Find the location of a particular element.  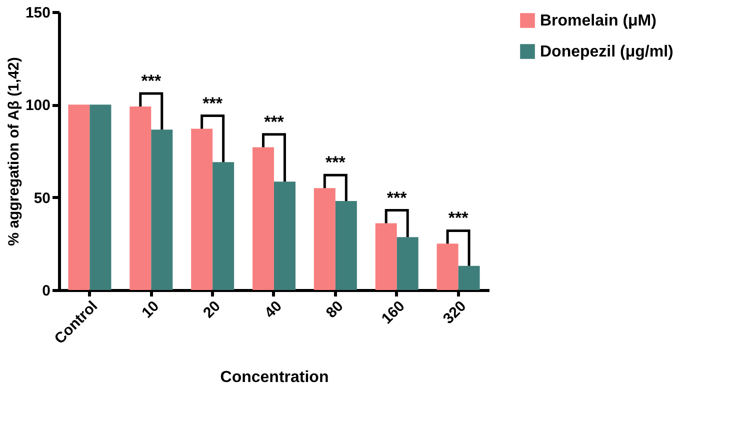

x-tick-label: 10 is located at coordinates (150, 310).